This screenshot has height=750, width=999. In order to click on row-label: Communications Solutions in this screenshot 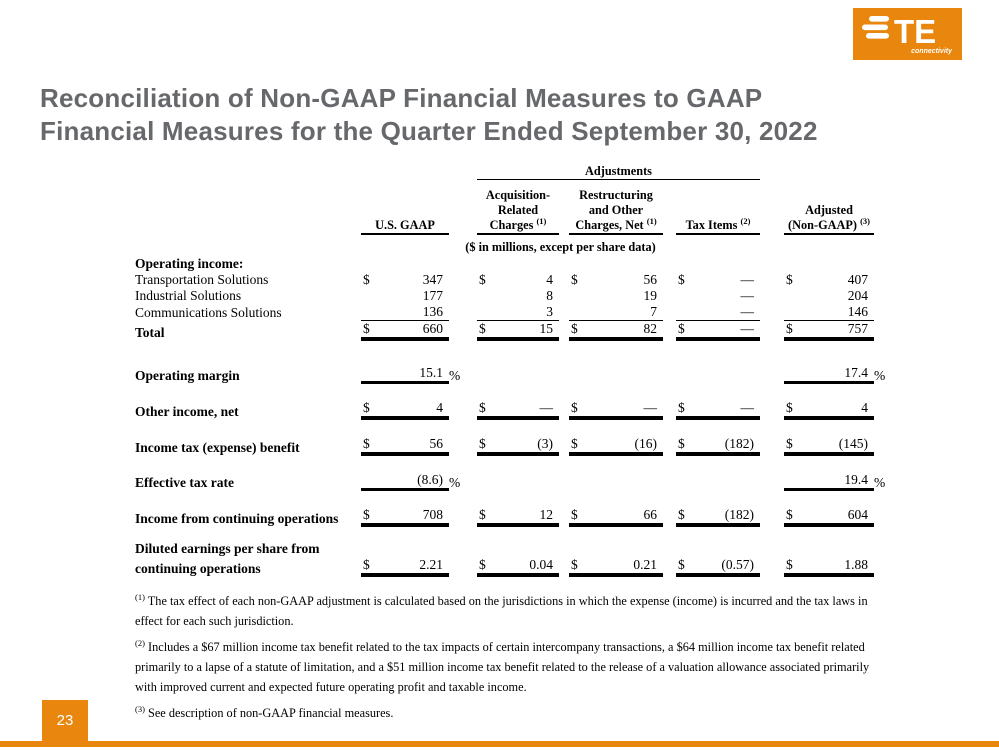, I will do `click(208, 312)`.